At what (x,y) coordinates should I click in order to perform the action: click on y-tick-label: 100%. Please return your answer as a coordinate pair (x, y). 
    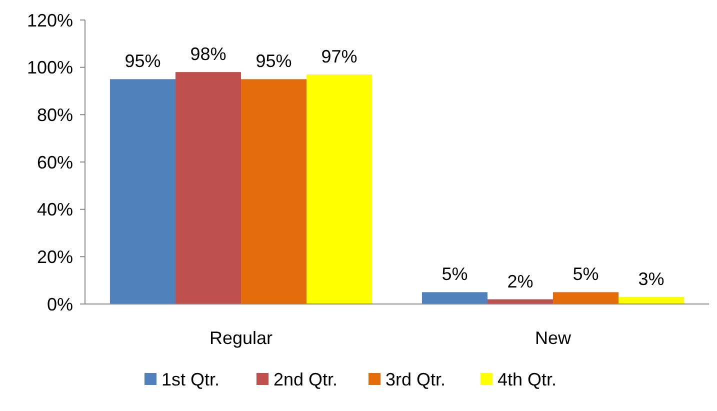
    Looking at the image, I should click on (49, 68).